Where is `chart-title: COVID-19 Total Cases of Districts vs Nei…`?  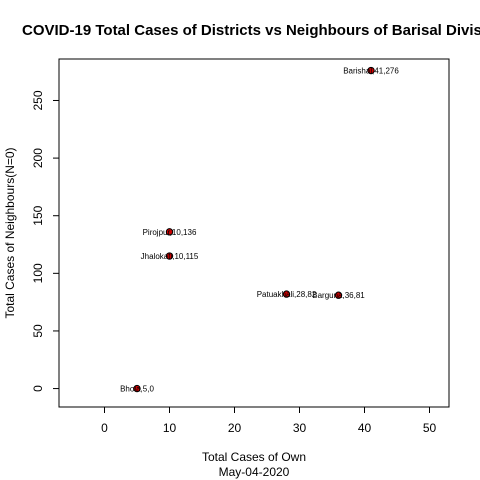 chart-title: COVID-19 Total Cases of Districts vs Nei… is located at coordinates (251, 30).